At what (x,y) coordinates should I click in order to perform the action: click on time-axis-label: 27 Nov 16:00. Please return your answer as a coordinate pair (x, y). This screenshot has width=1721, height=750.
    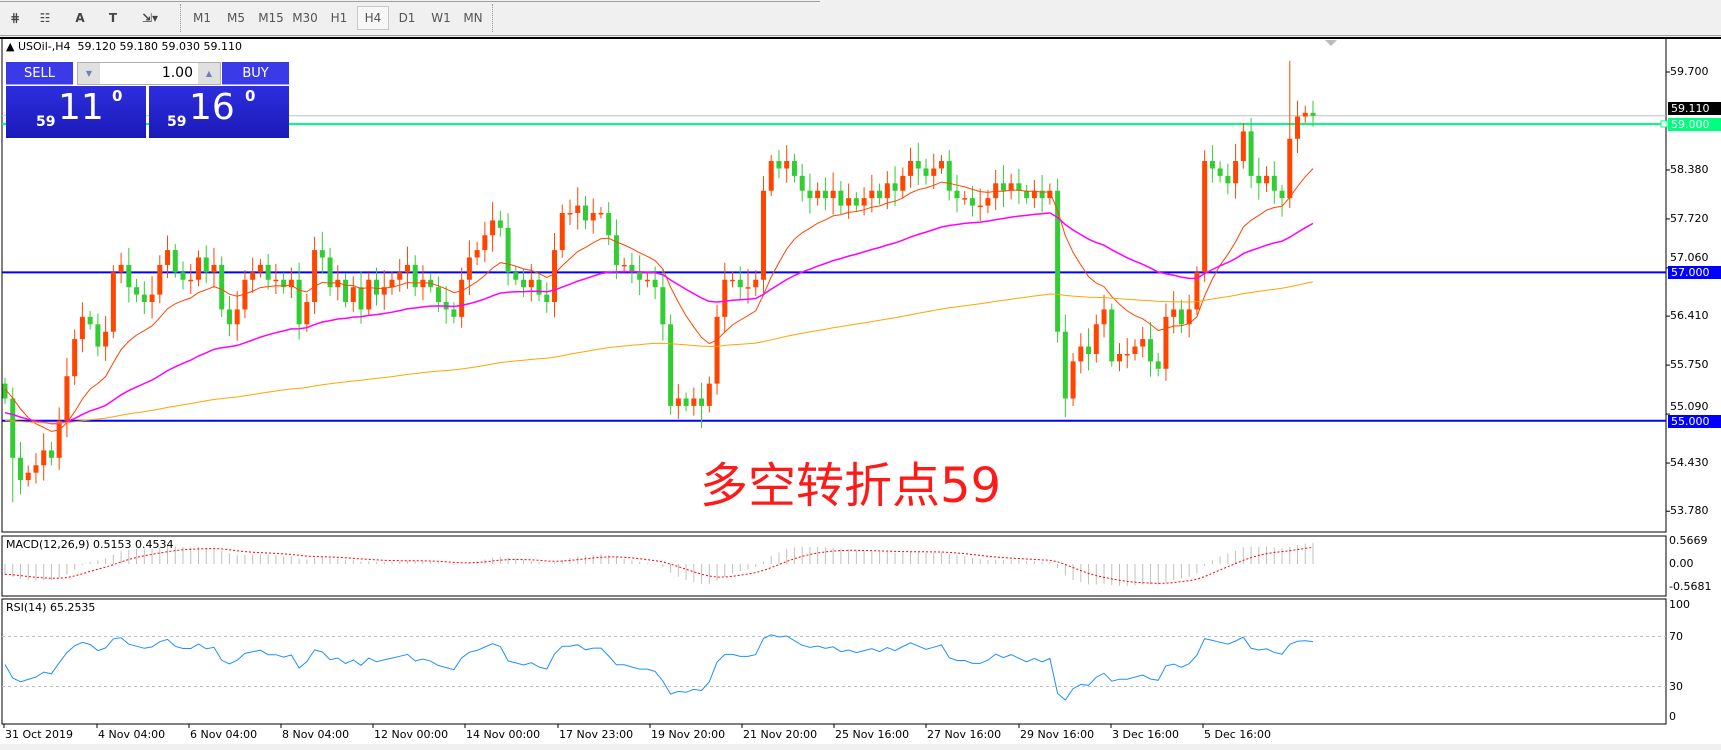
    Looking at the image, I should click on (964, 734).